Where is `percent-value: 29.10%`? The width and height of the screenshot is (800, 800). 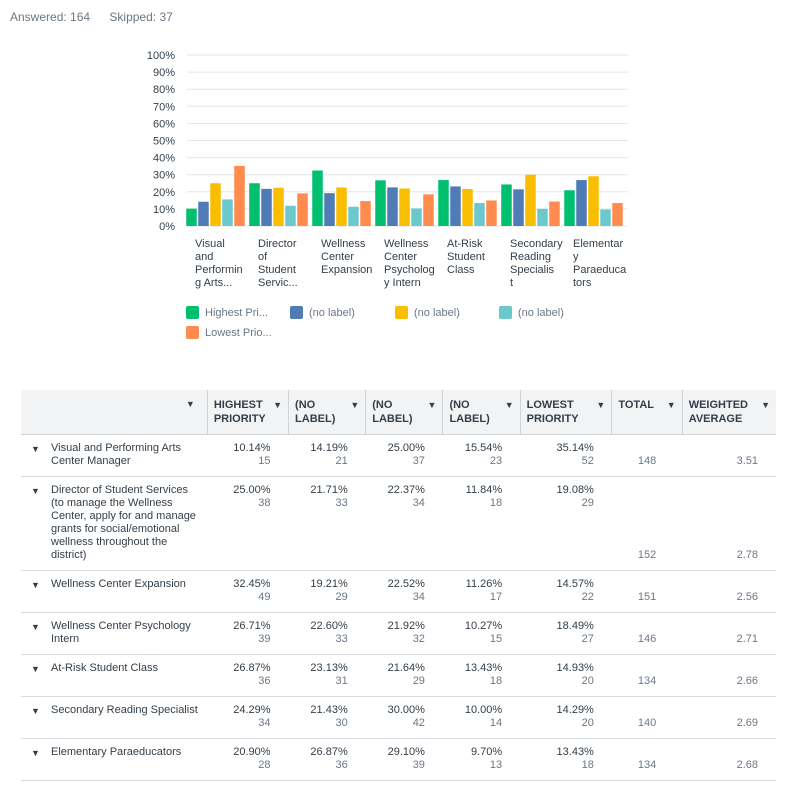
percent-value: 29.10% is located at coordinates (406, 752).